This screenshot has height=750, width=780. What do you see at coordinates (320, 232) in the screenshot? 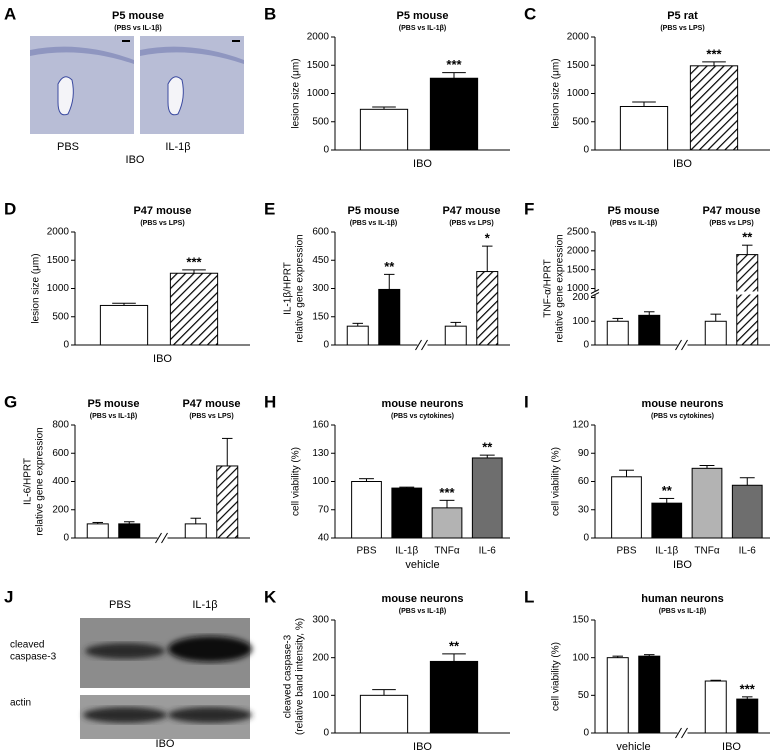
I see `y-tick-label: 600` at bounding box center [320, 232].